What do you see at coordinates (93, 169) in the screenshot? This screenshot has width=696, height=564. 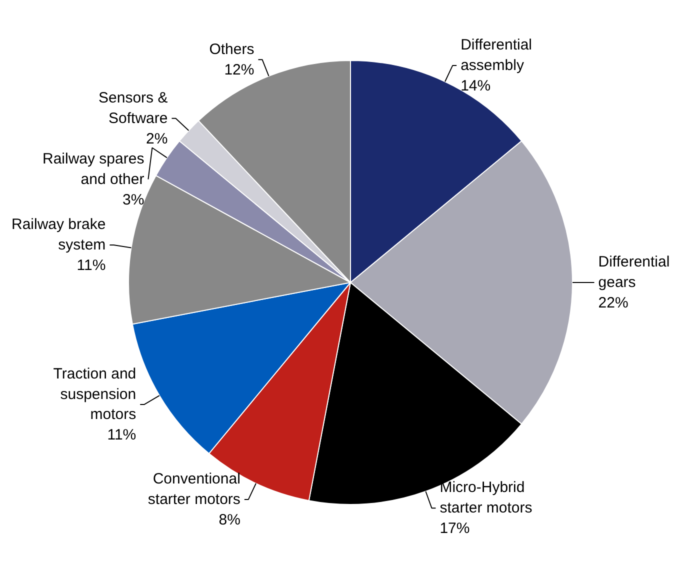 I see `slice-label: Railway spares and other` at bounding box center [93, 169].